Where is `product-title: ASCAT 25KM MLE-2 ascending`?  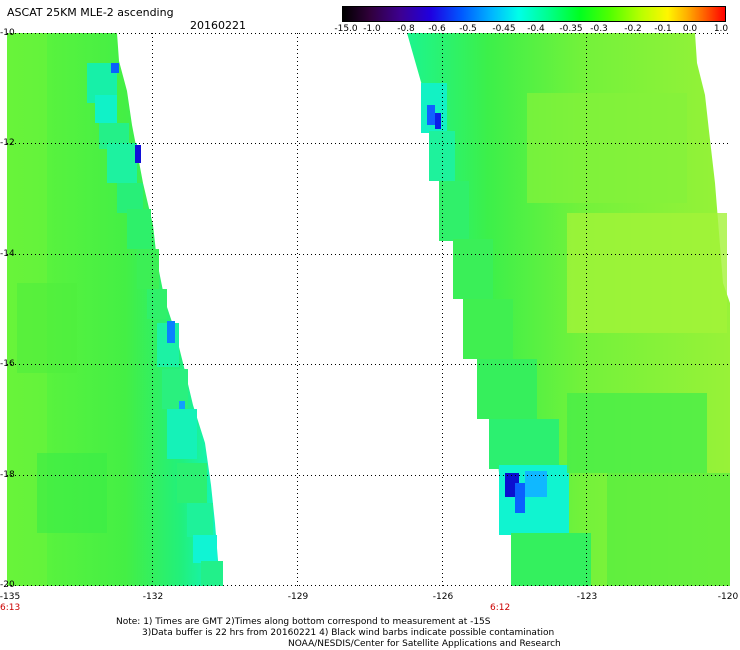 product-title: ASCAT 25KM MLE-2 ascending is located at coordinates (90, 12).